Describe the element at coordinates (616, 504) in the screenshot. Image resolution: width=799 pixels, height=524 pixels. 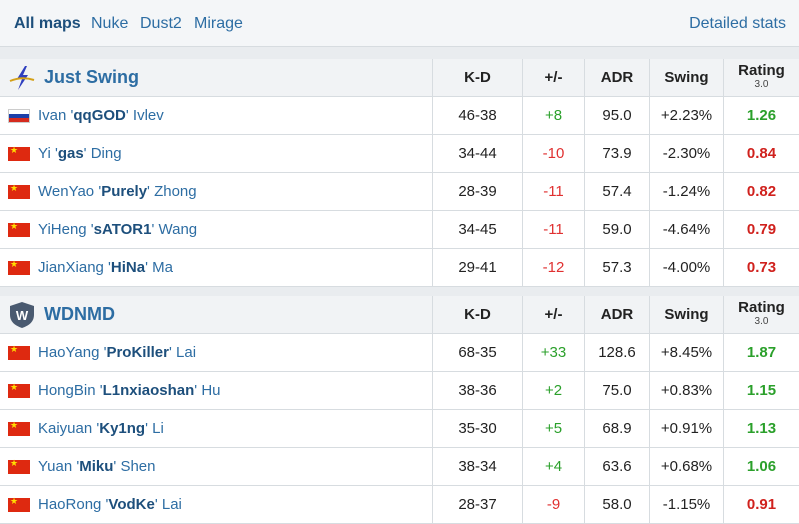
I see `adr-value: 58.0` at that location.